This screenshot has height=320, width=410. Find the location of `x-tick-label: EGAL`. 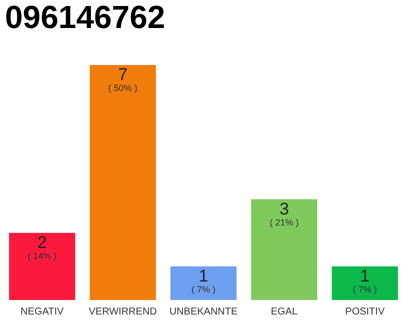

x-tick-label: EGAL is located at coordinates (284, 312).